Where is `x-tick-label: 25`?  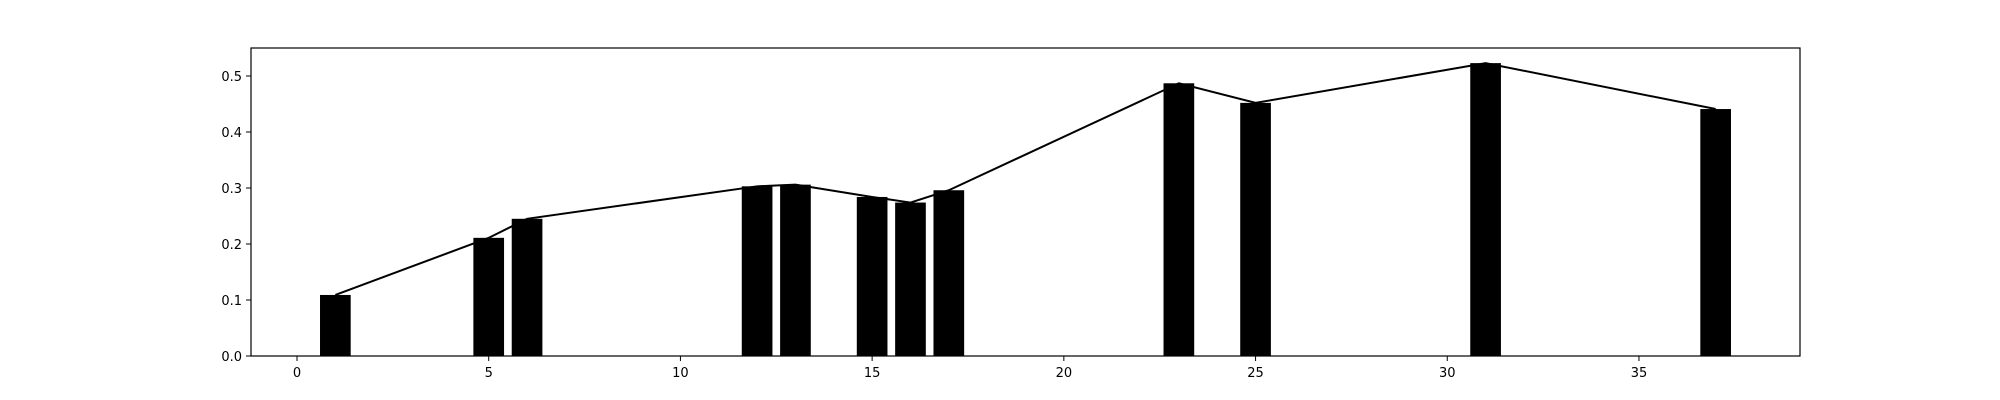
x-tick-label: 25 is located at coordinates (1255, 373).